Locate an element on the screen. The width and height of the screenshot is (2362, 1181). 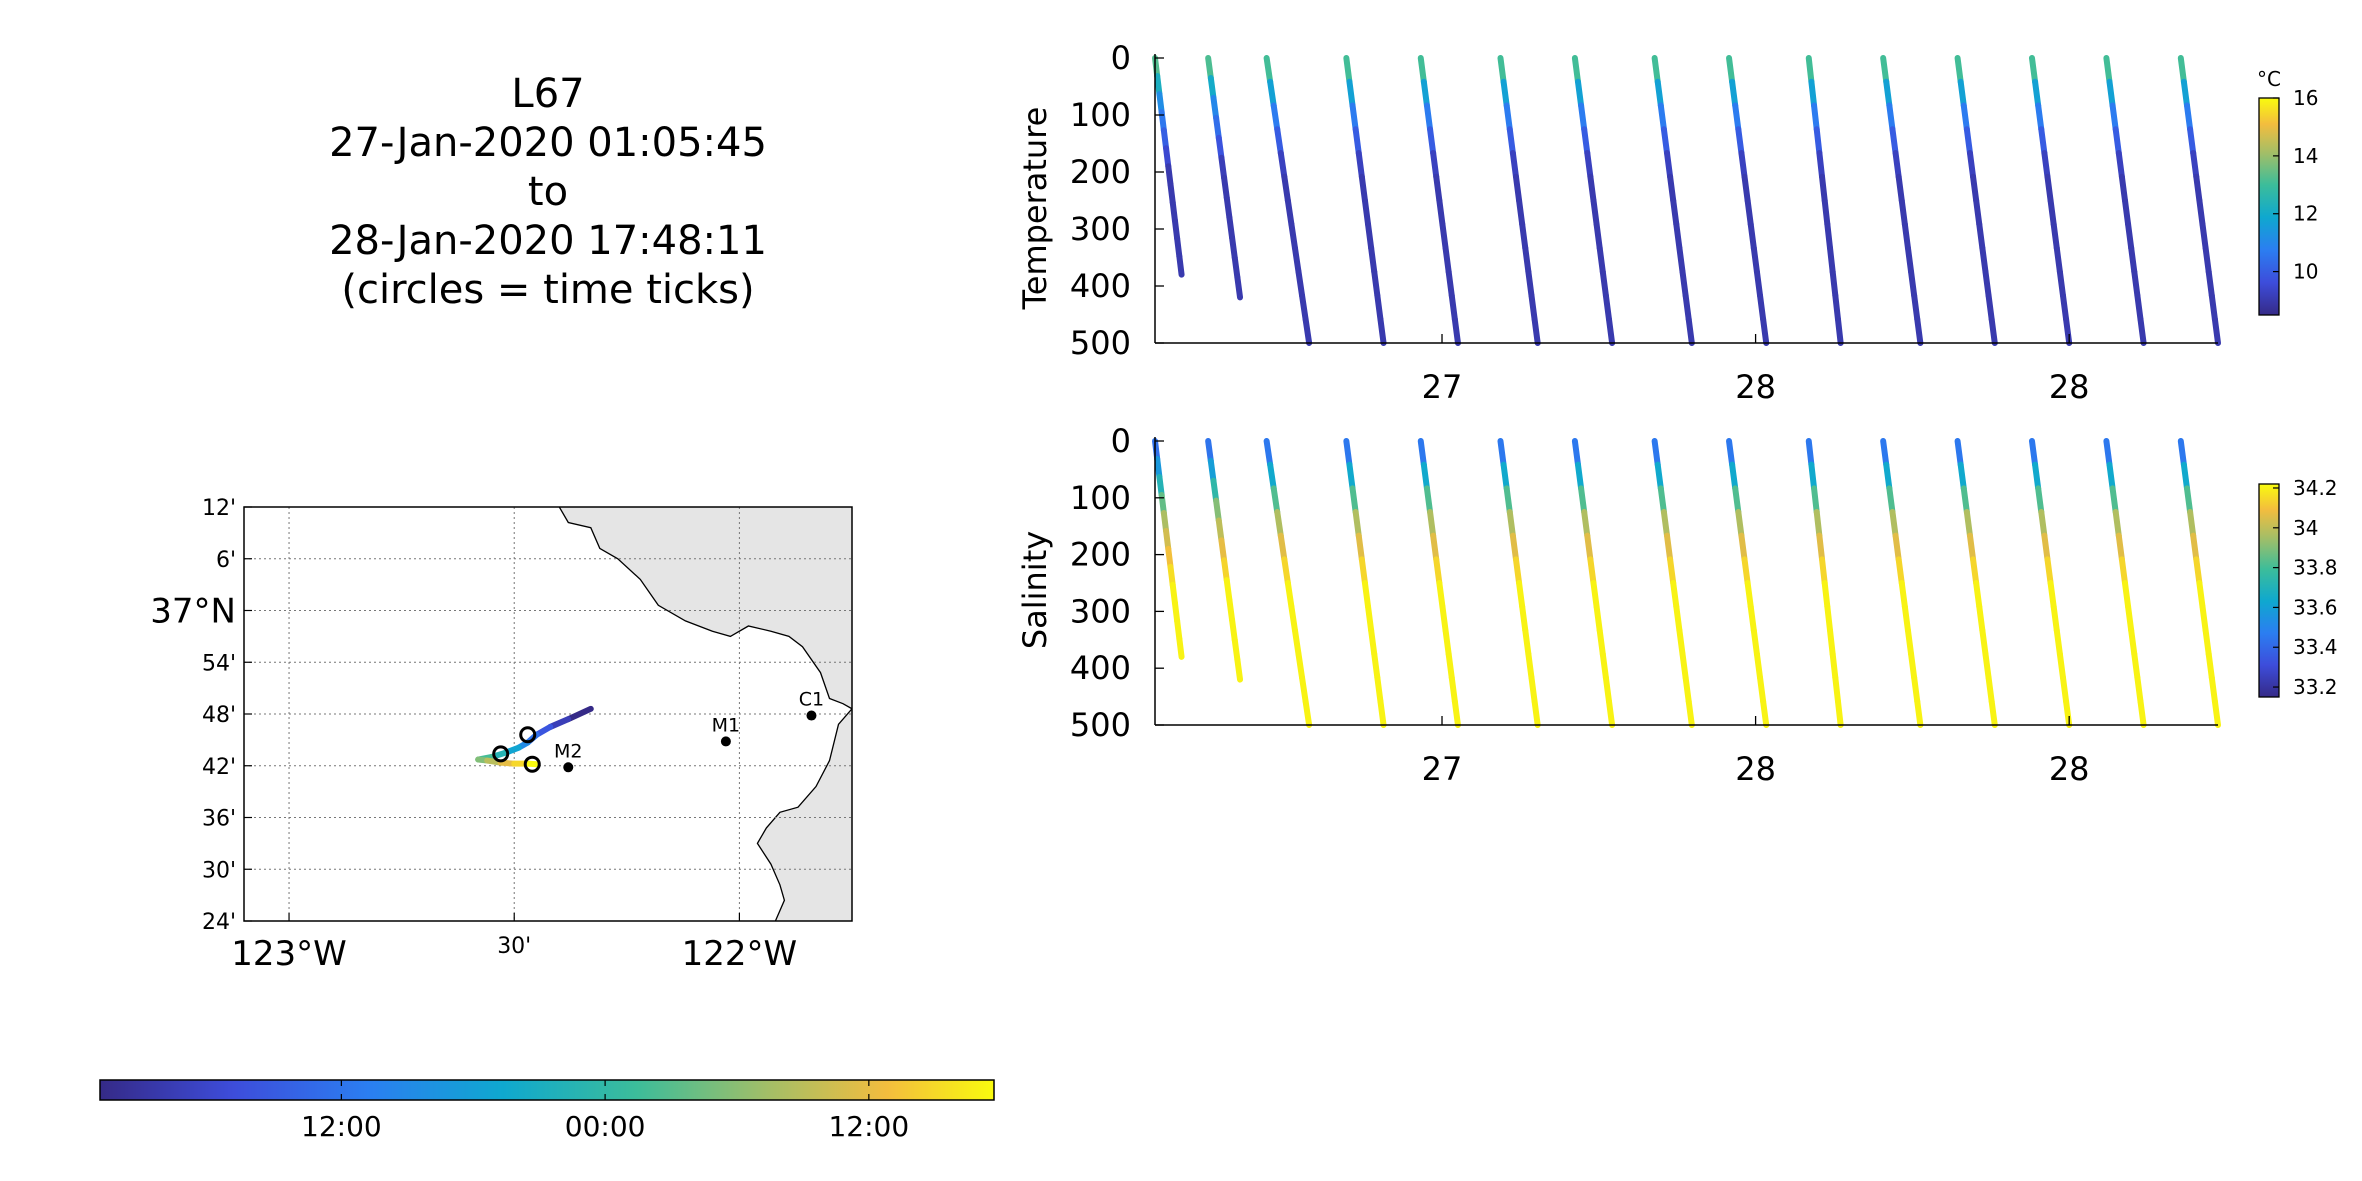
title-line-2: 27-Jan-2020 01:05:45 is located at coordinates (548, 143).